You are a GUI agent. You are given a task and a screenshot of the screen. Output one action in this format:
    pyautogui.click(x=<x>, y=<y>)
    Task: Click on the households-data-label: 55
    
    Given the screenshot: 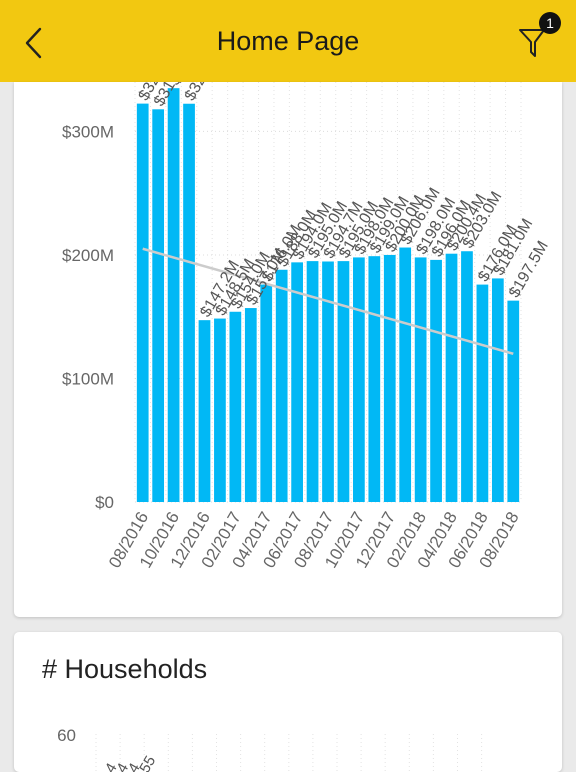 What is the action you would take?
    pyautogui.click(x=147, y=762)
    